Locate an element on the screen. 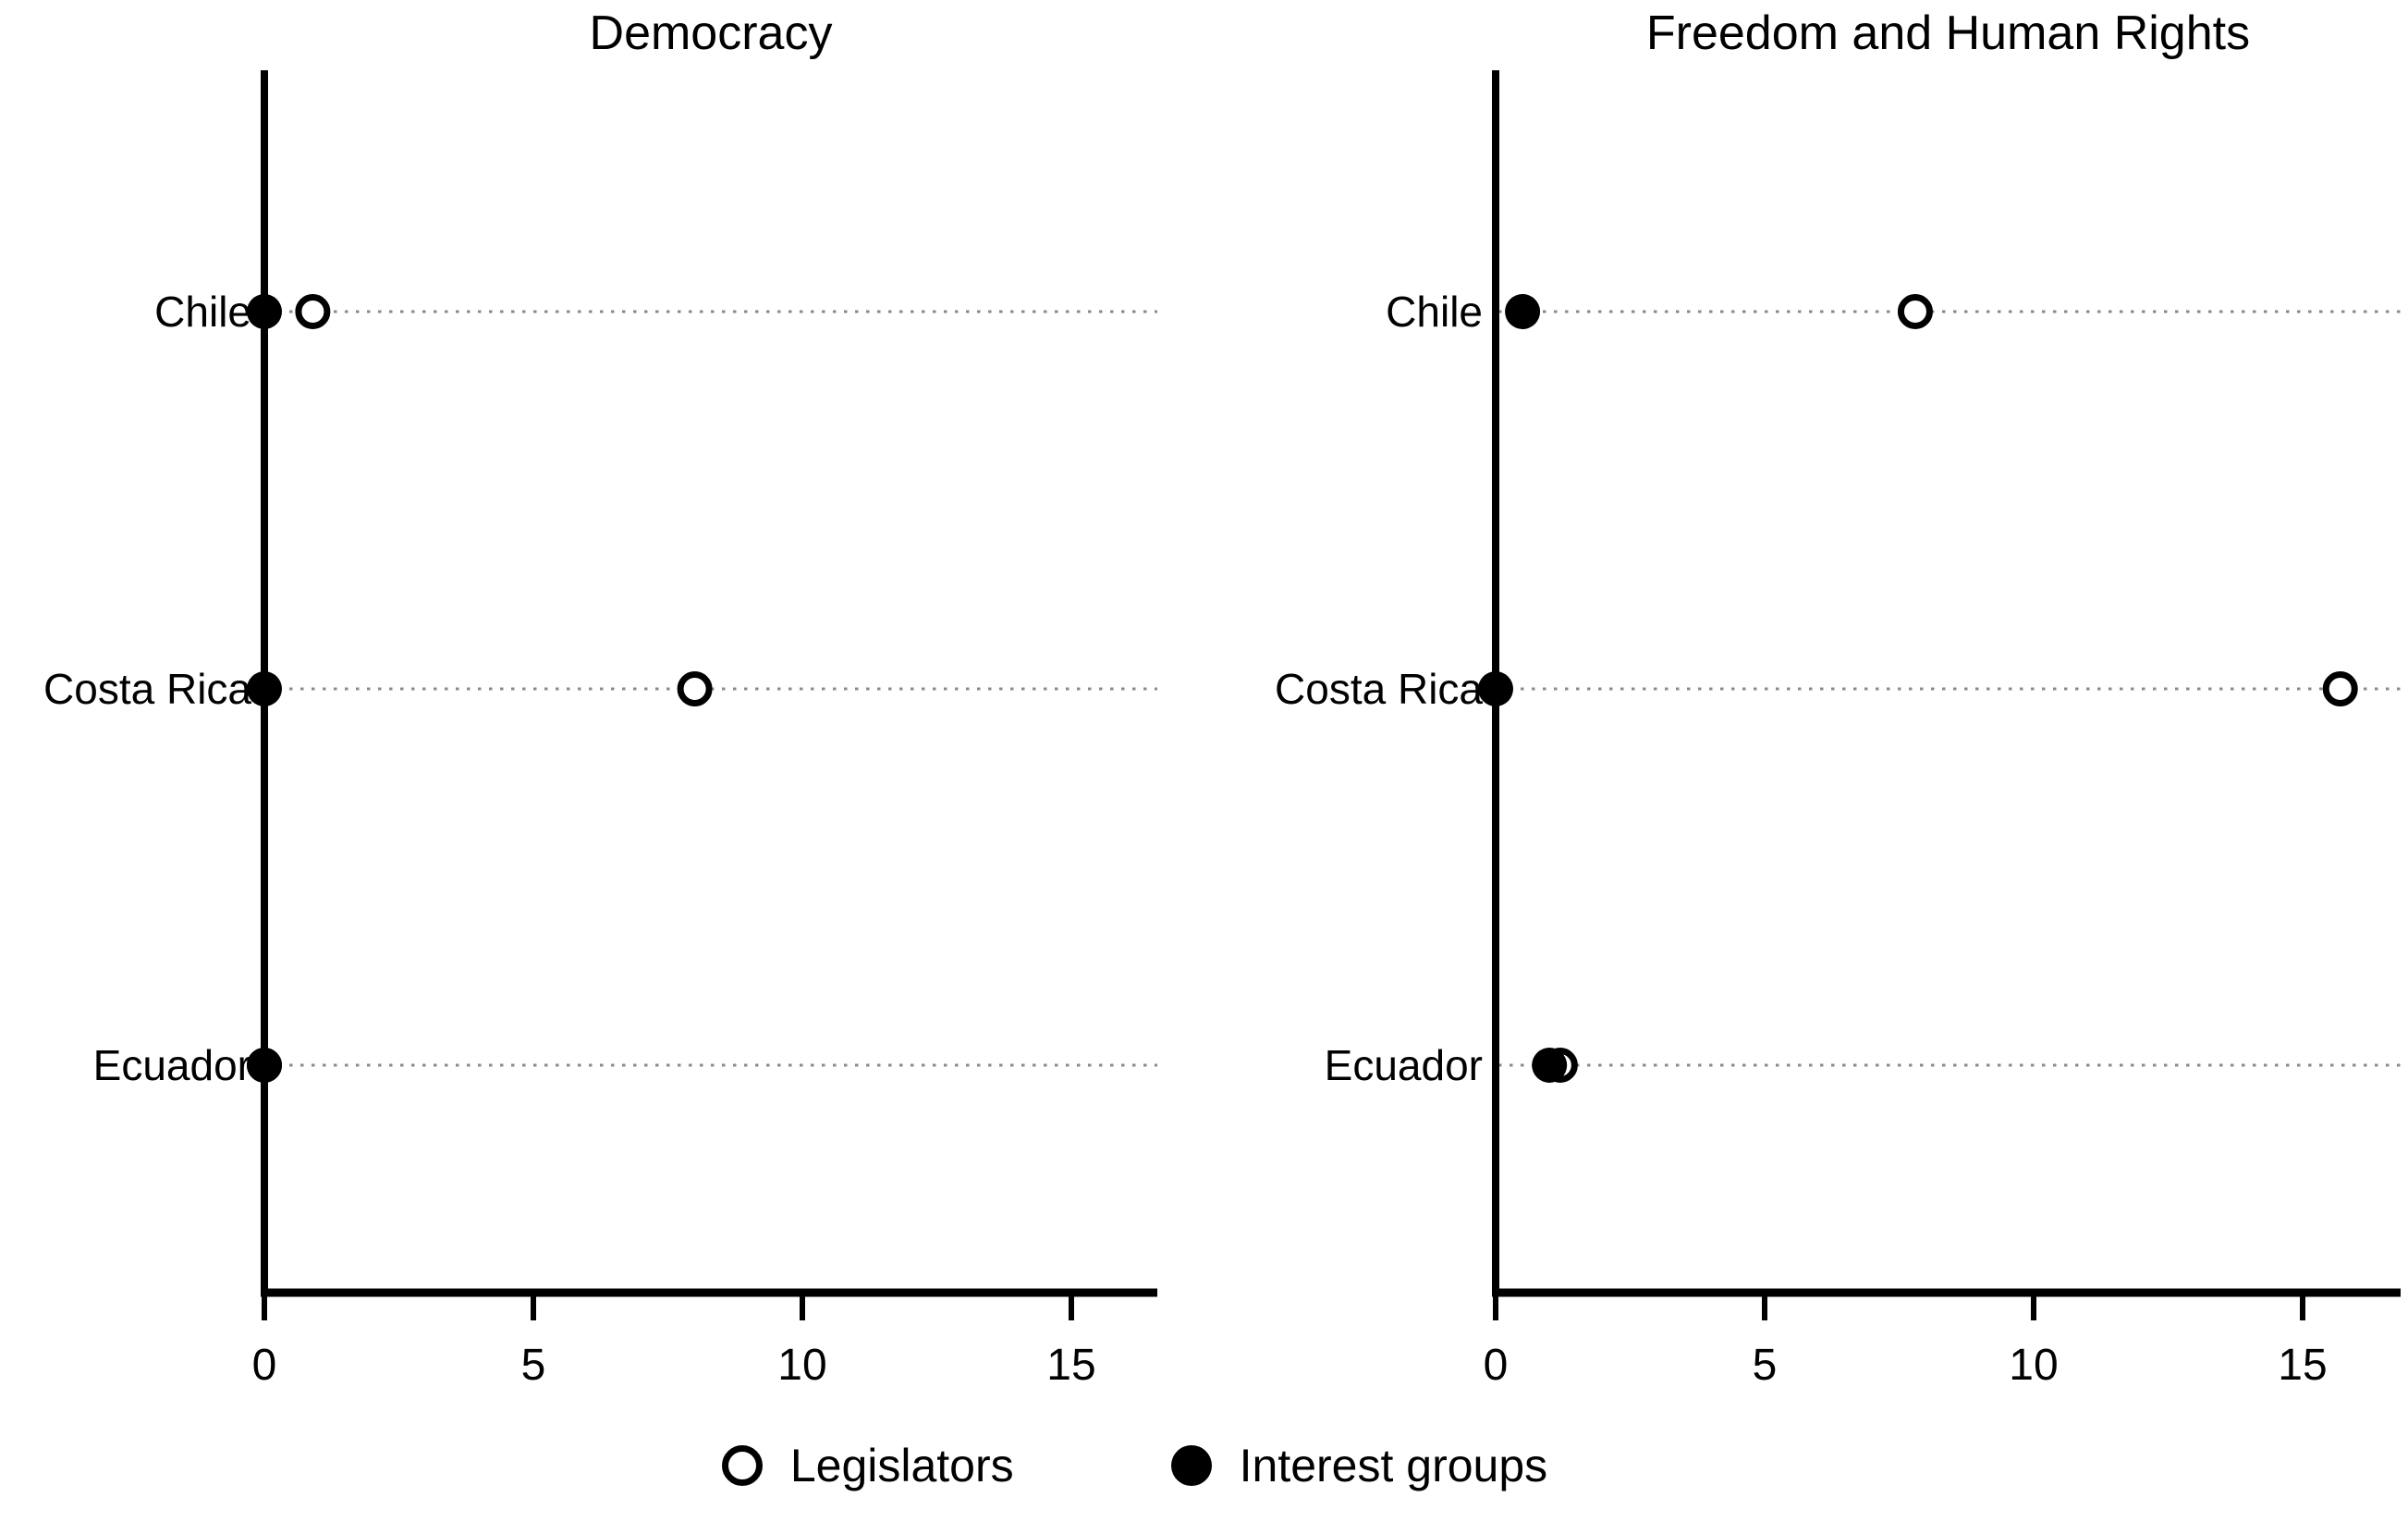  legend-label: Legislators is located at coordinates (902, 1465).